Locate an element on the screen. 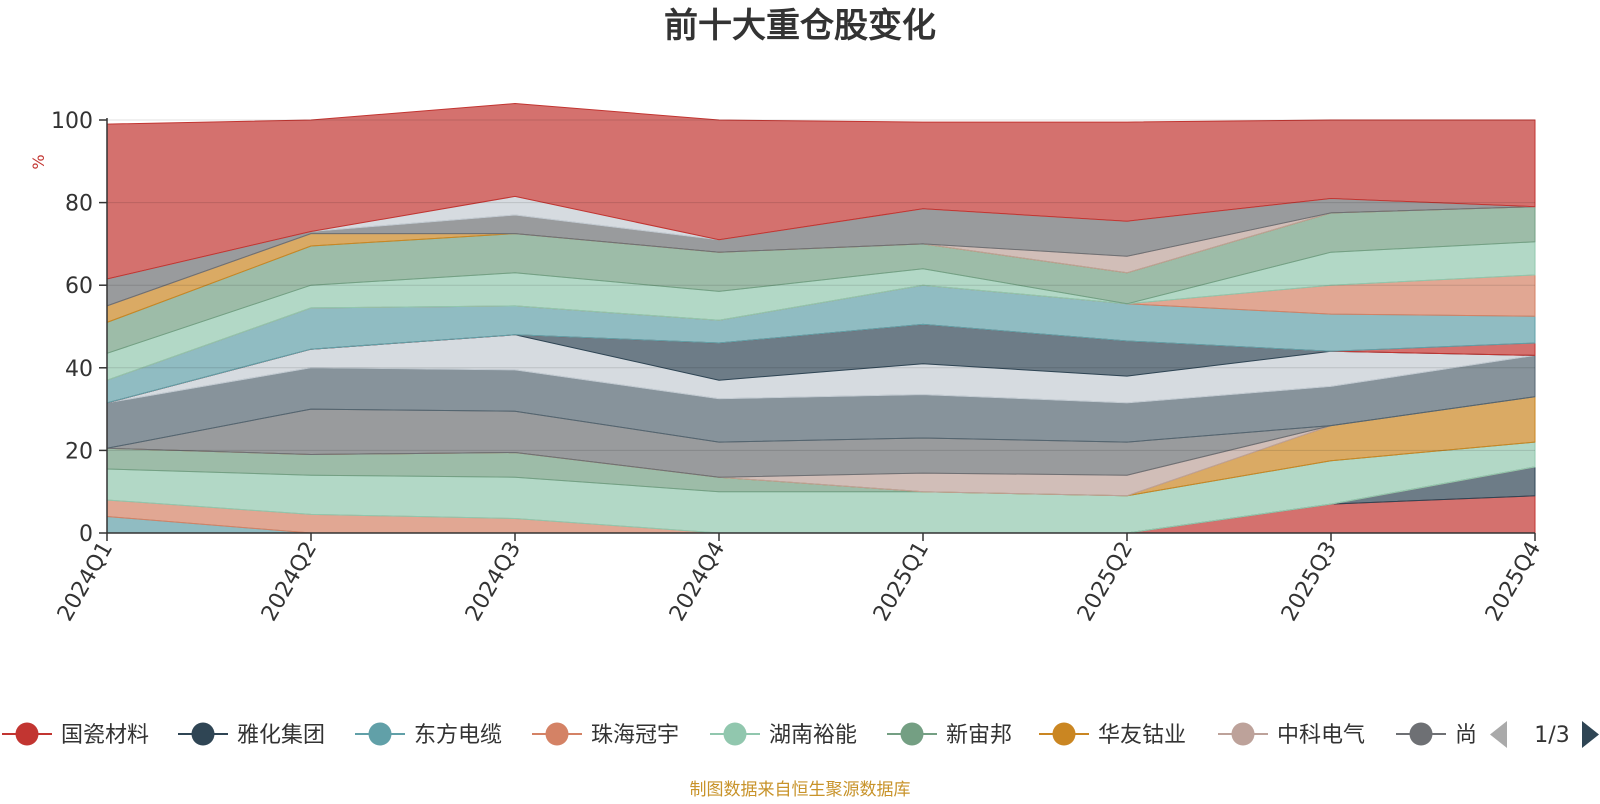  y-tick-label: 80 is located at coordinates (79, 204).